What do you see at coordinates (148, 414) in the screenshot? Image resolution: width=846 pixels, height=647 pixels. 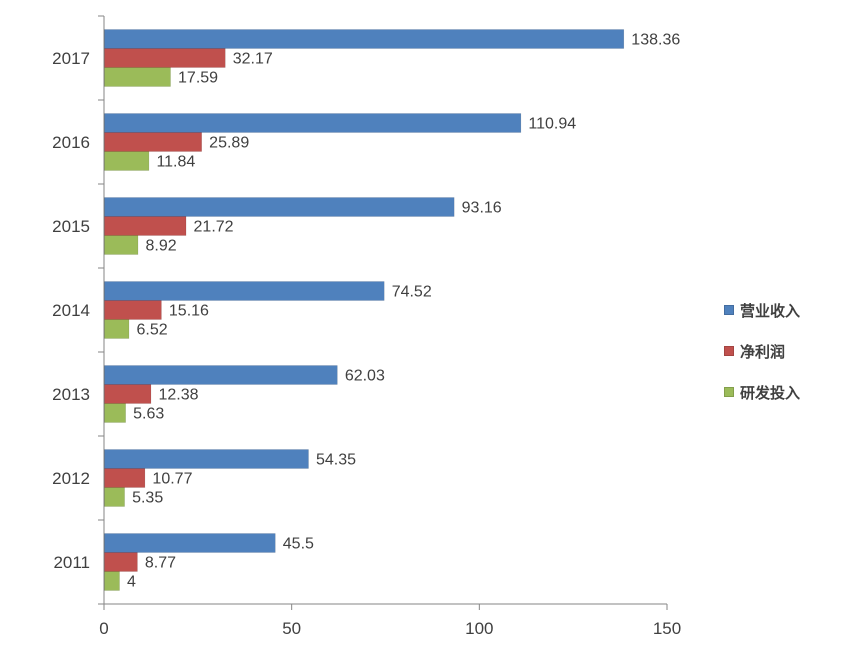 I see `data-label: 5.63` at bounding box center [148, 414].